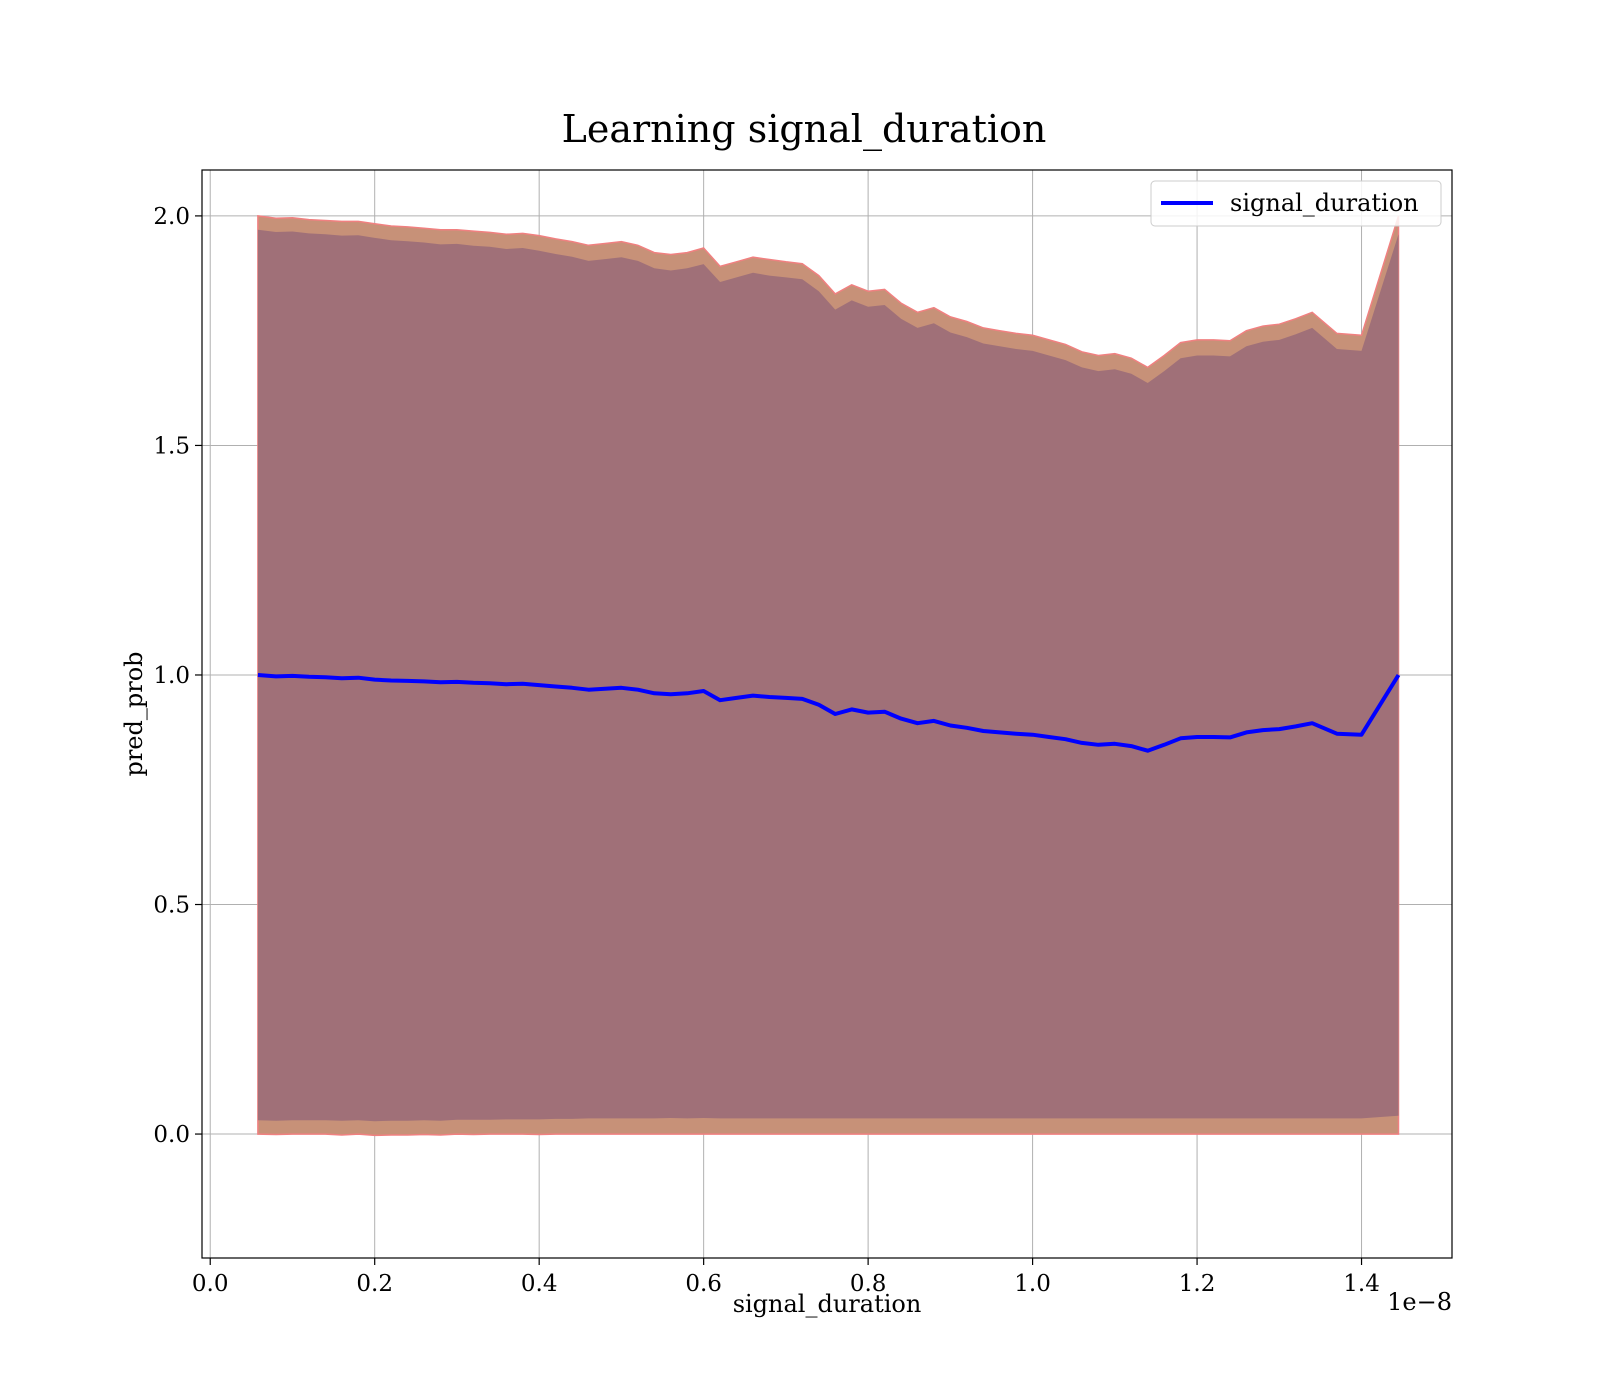 This screenshot has height=1400, width=1600. What do you see at coordinates (827, 1304) in the screenshot?
I see `x-axis-label: signal_duration` at bounding box center [827, 1304].